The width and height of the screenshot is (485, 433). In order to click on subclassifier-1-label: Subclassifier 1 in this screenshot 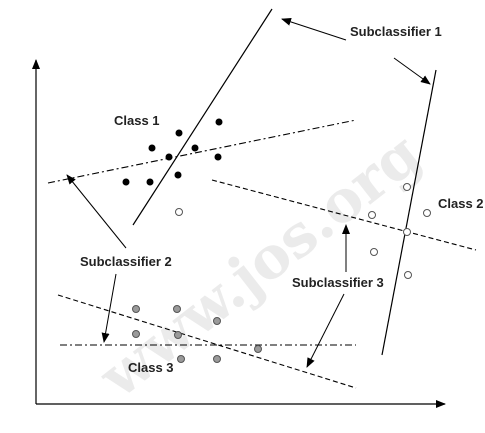, I will do `click(396, 31)`.